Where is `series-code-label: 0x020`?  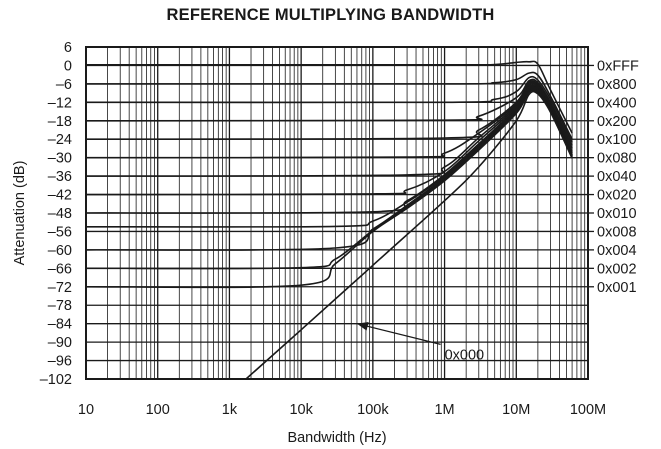
series-code-label: 0x020 is located at coordinates (617, 196).